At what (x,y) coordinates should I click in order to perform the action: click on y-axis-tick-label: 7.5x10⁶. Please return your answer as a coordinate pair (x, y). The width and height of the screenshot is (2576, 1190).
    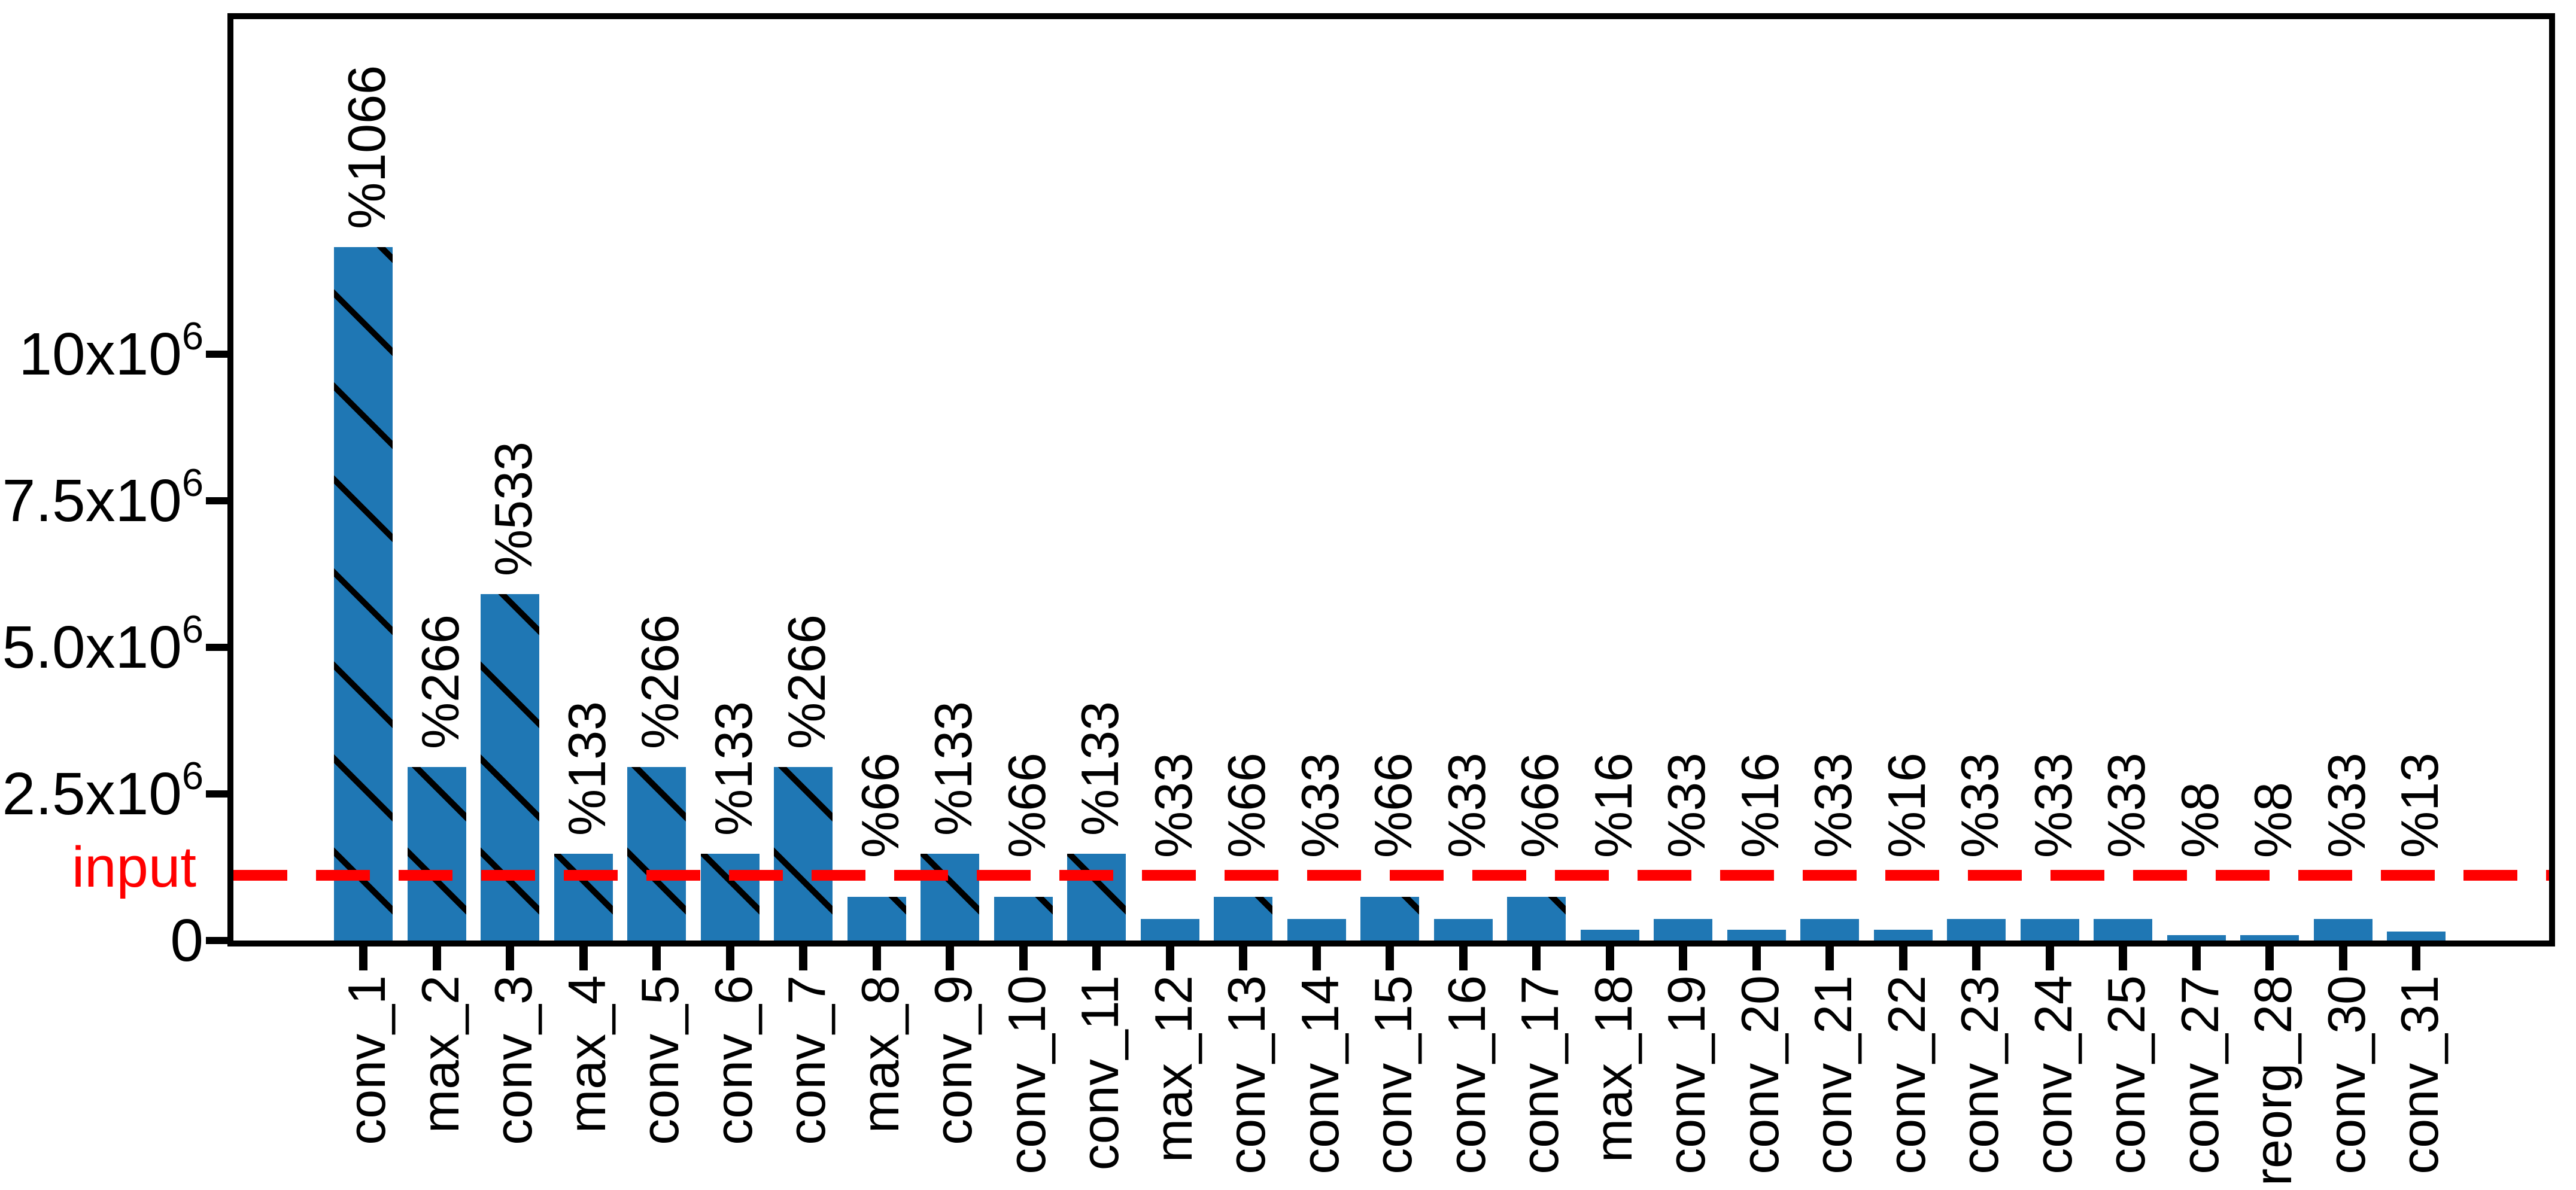
    Looking at the image, I should click on (103, 497).